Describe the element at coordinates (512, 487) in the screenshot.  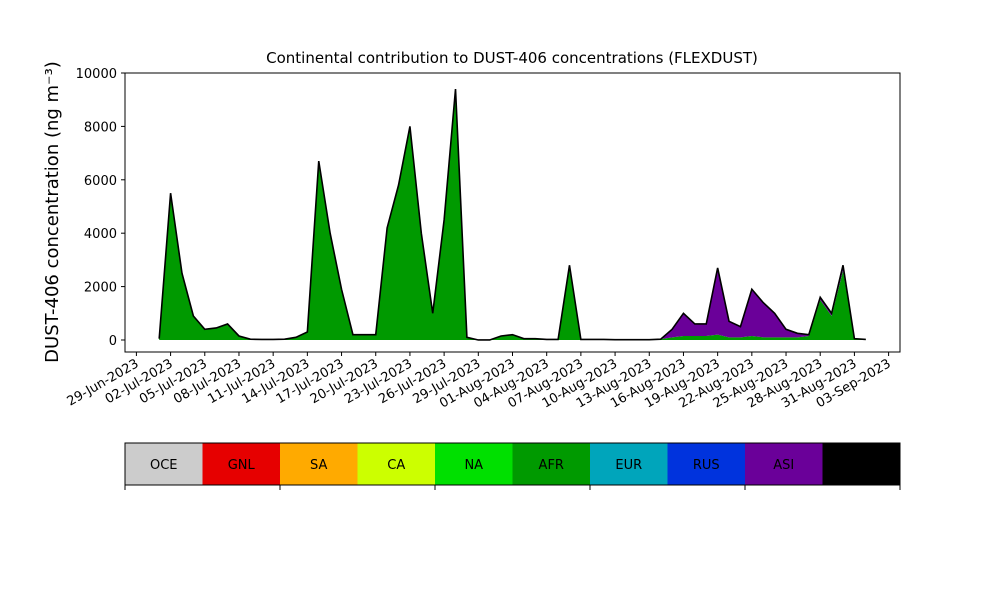
I see `colorbar-ticks` at that location.